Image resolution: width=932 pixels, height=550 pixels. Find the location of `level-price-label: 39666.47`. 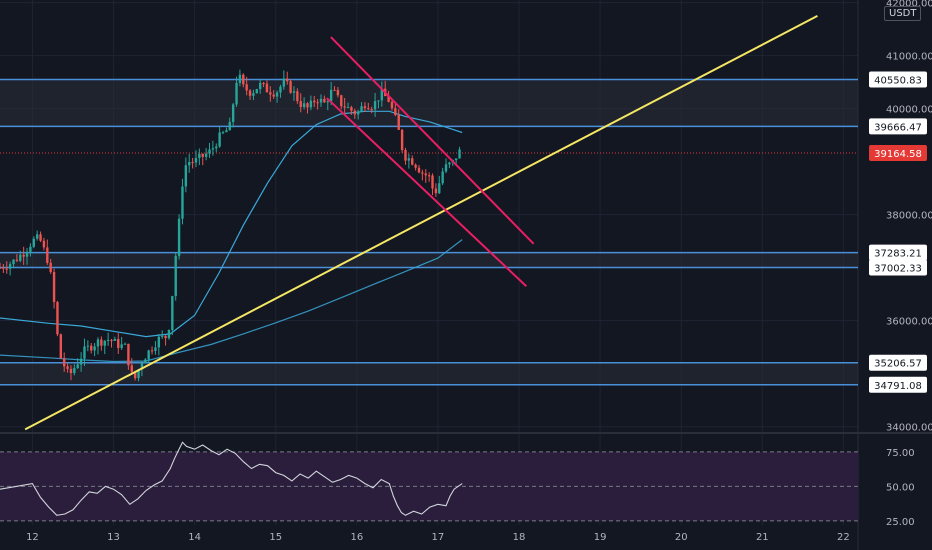

level-price-label: 39666.47 is located at coordinates (898, 127).